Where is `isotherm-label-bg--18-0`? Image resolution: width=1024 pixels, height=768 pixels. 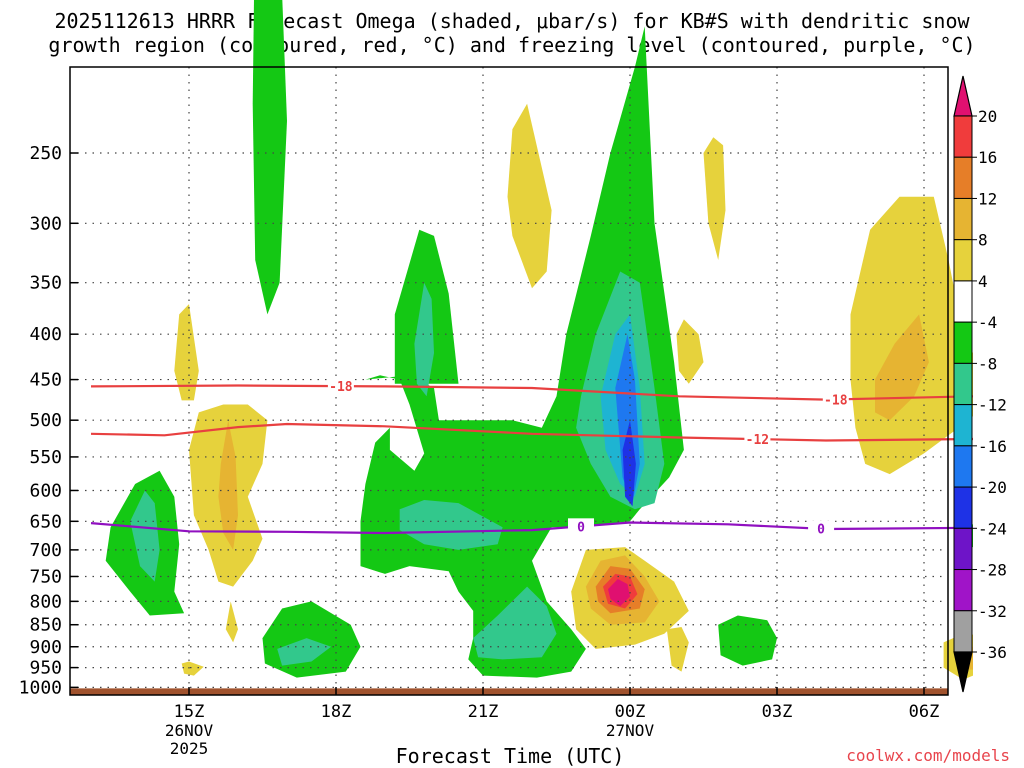
isotherm-label-bg--18-0 is located at coordinates (340, 386).